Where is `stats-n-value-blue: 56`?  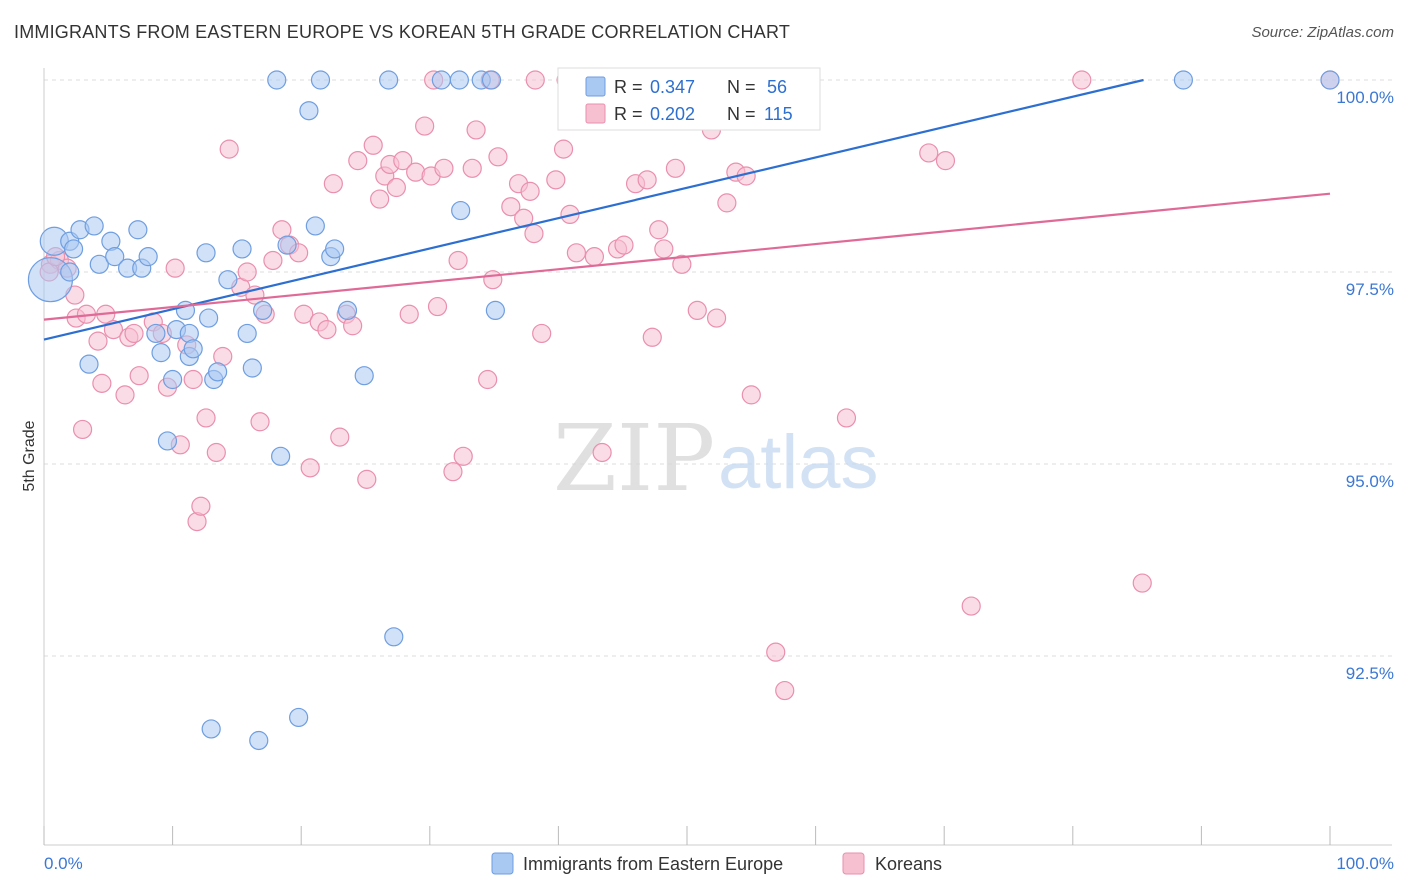
stats-n-value-blue: 56 is located at coordinates (777, 87).